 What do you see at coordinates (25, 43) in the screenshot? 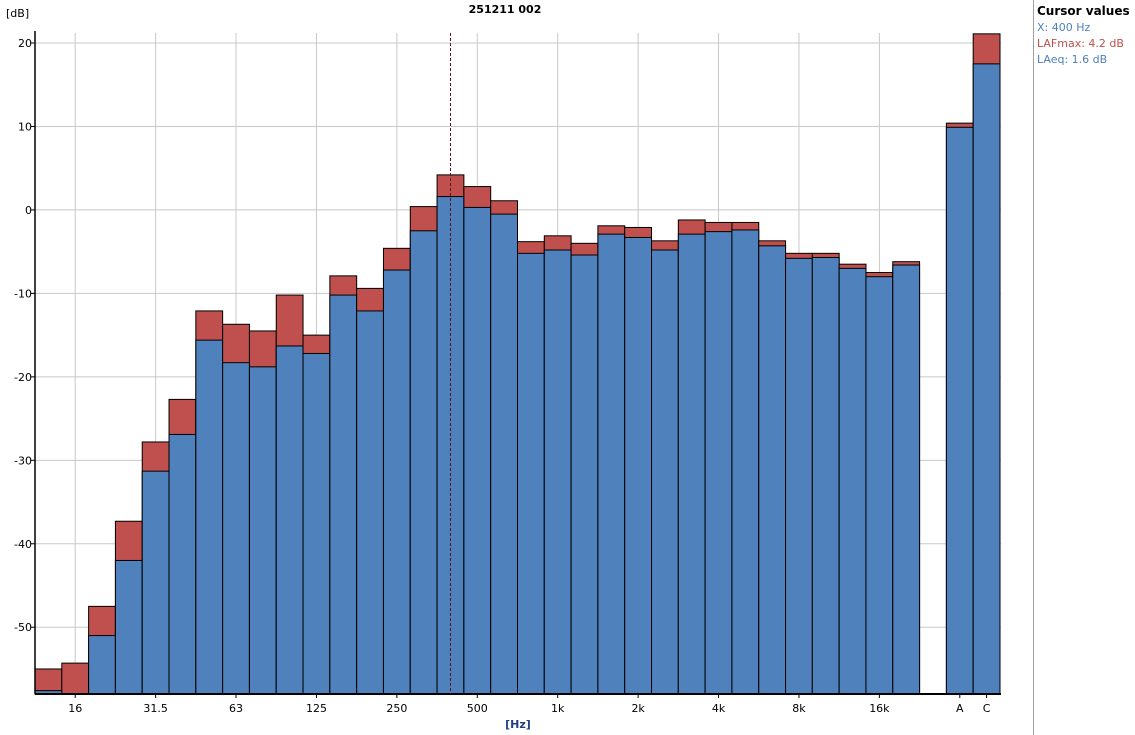
I see `y-tick-label: 20` at bounding box center [25, 43].